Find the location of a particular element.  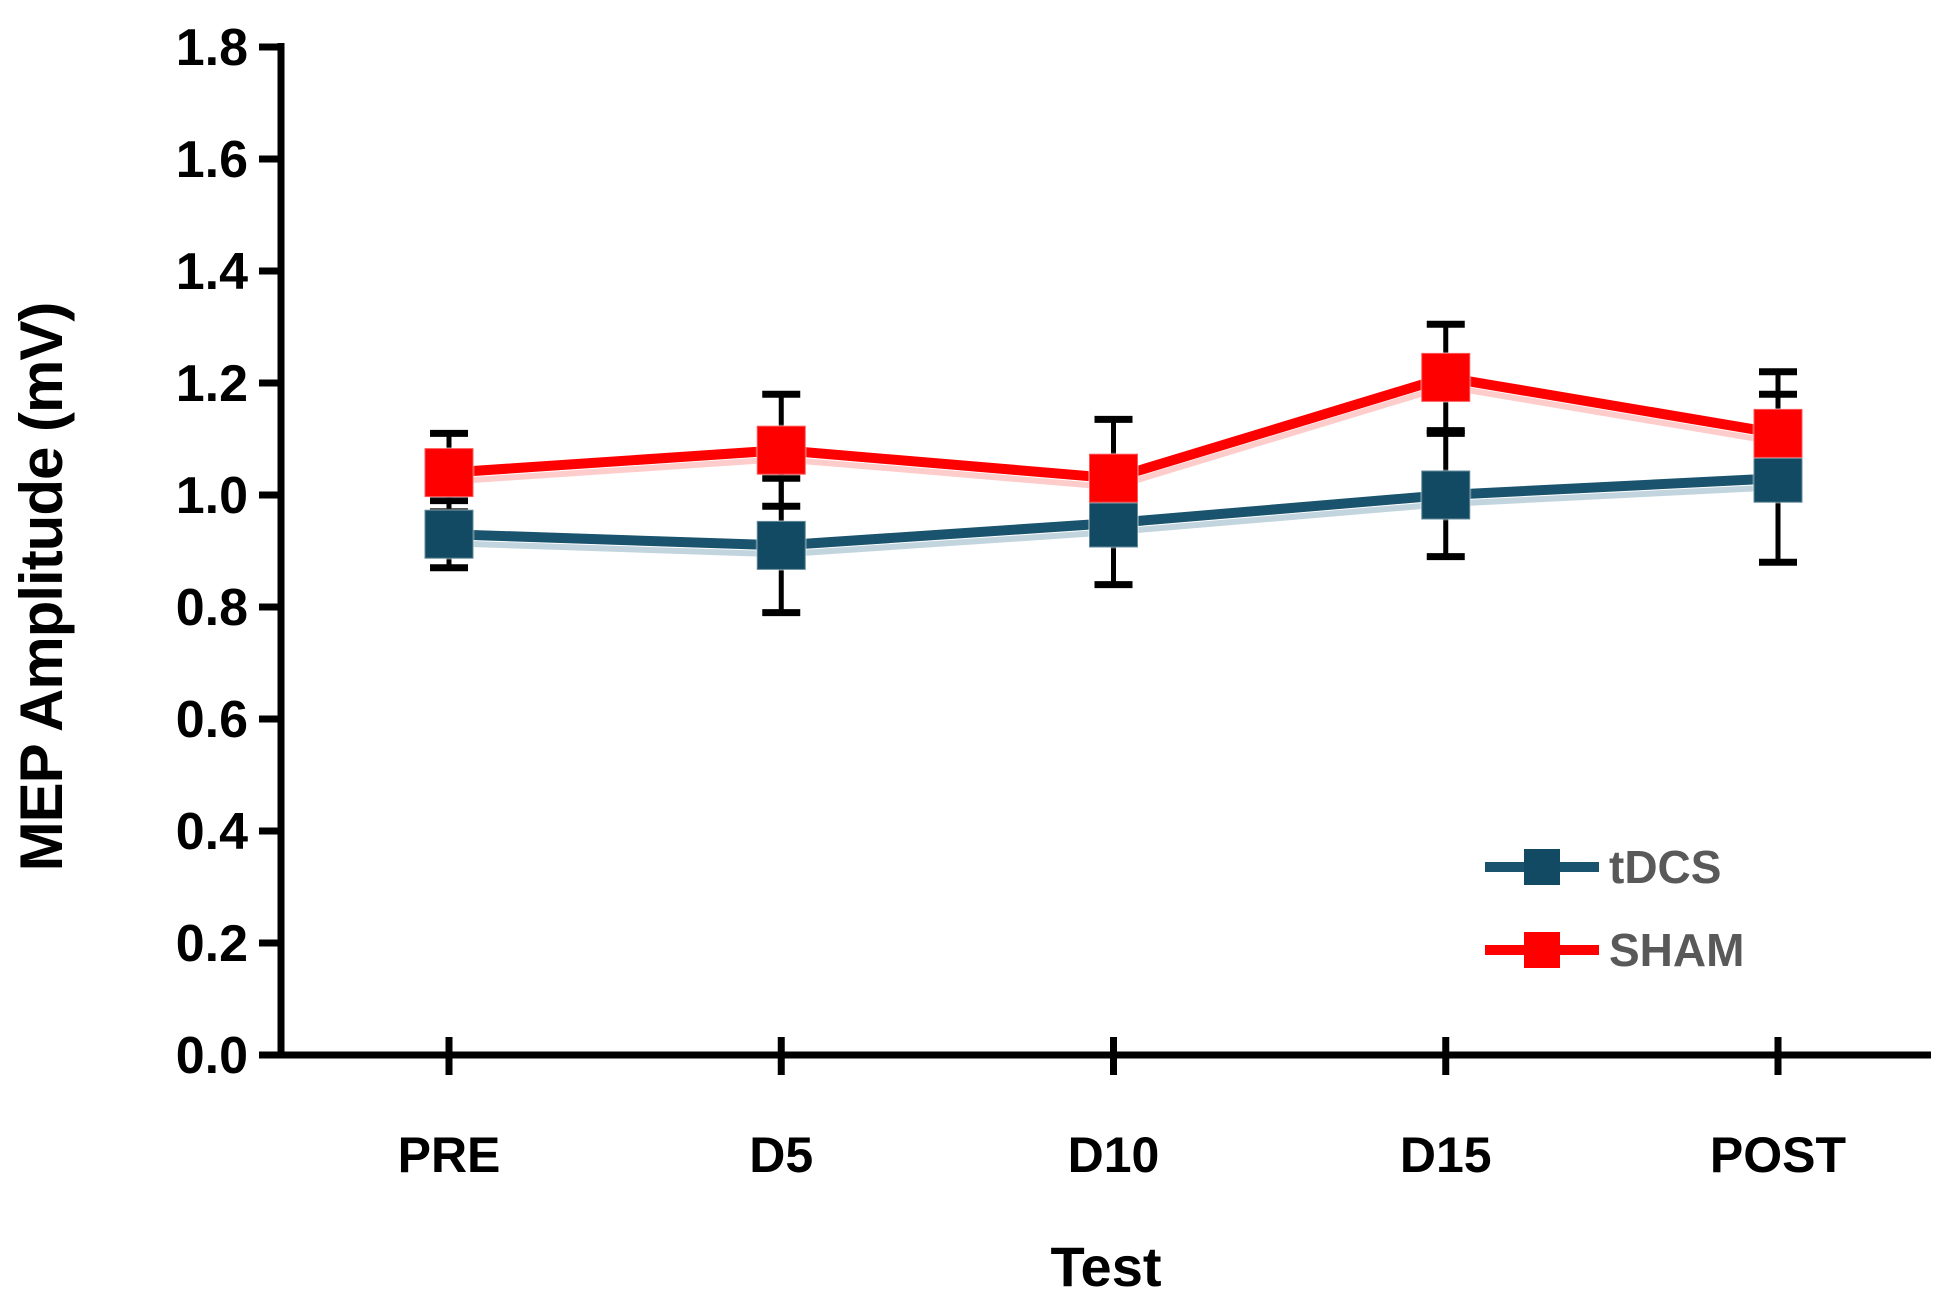

marker-tdcs-pre is located at coordinates (449, 534).